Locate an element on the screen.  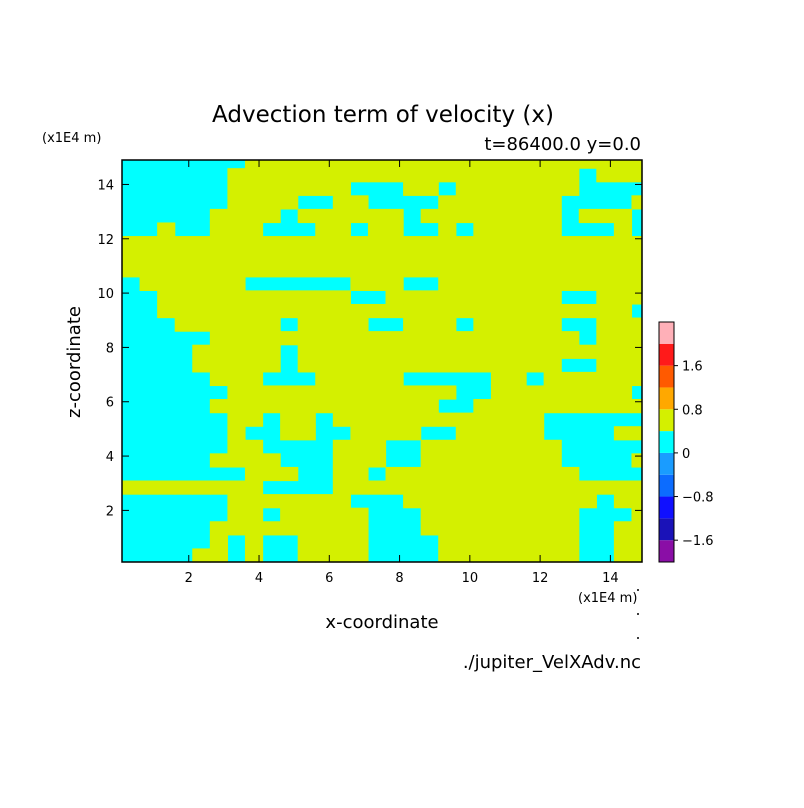
y-axis-unit: (x1E4 m) is located at coordinates (71, 138).